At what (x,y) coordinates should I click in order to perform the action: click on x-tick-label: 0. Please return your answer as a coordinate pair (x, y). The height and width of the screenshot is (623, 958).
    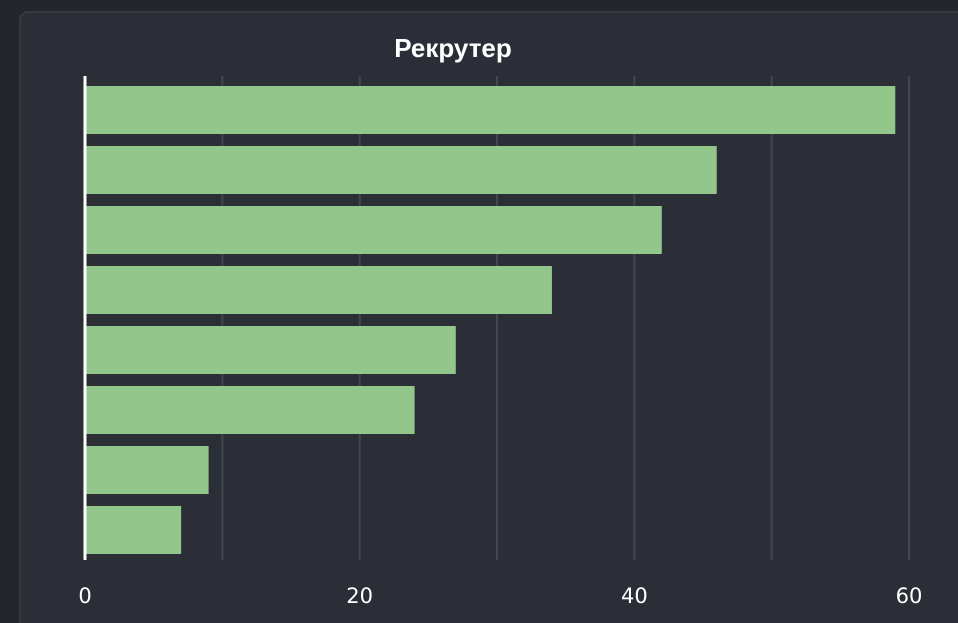
    Looking at the image, I should click on (84, 596).